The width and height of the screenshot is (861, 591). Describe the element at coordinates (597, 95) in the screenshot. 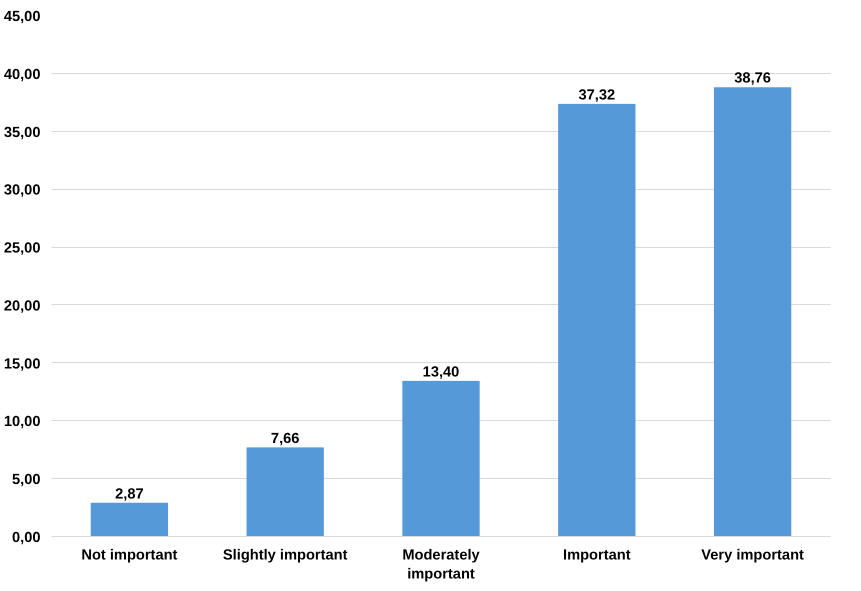

I see `data-label: 37,32` at that location.